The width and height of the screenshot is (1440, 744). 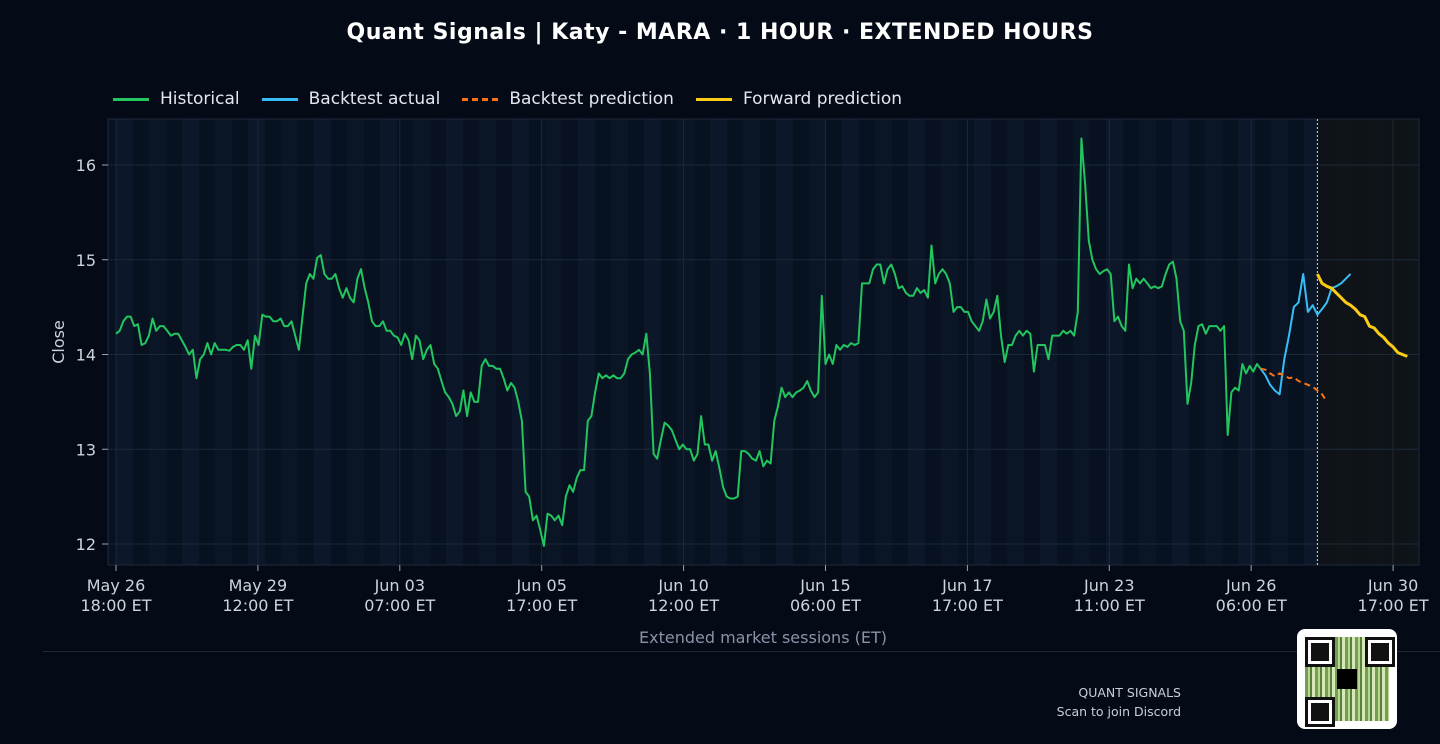 I want to click on discord-cta: Scan to join Discord, so click(x=1118, y=711).